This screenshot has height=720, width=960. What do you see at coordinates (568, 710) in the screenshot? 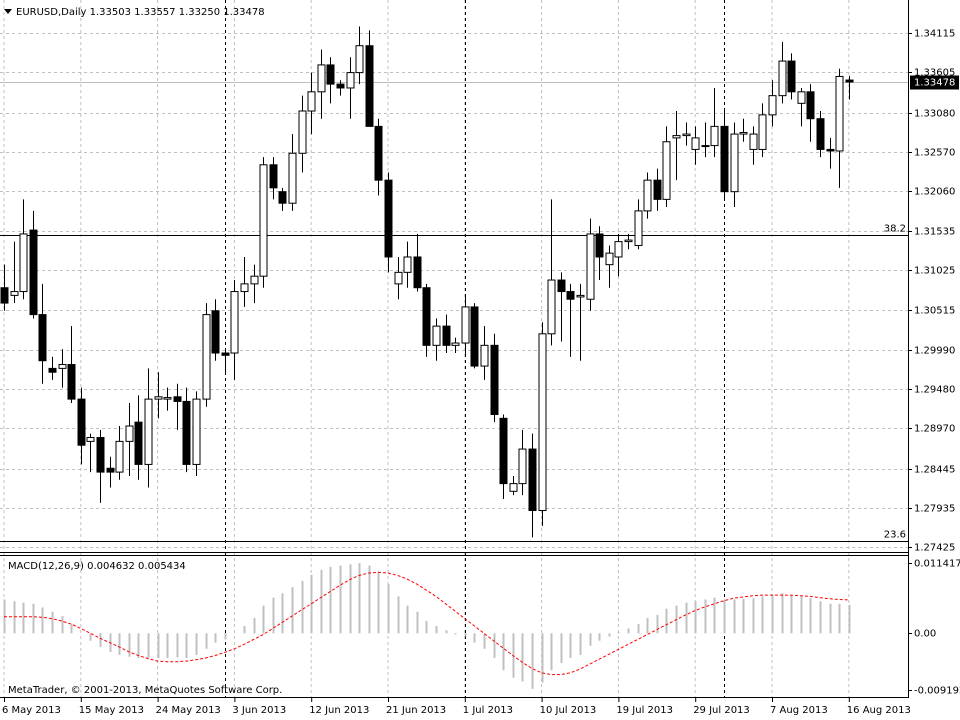
I see `x-tick-label: 10 Jul 2013` at bounding box center [568, 710].